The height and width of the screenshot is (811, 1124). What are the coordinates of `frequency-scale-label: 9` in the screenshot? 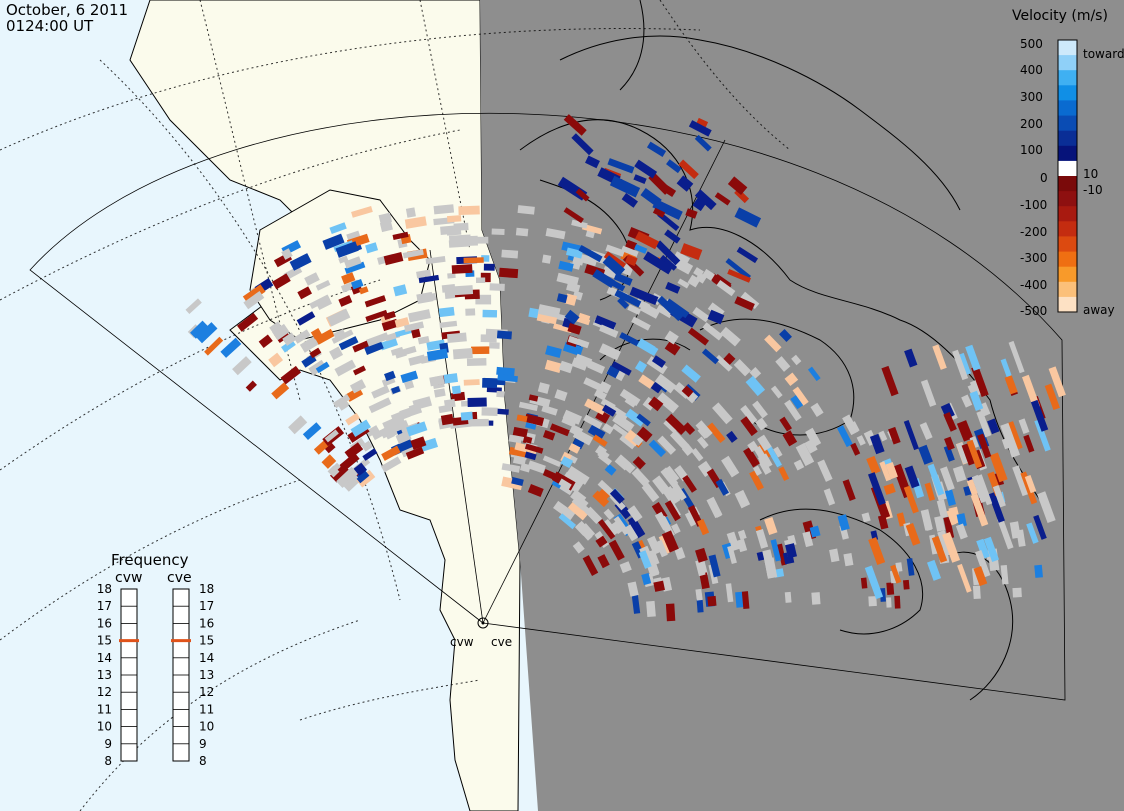 It's located at (203, 744).